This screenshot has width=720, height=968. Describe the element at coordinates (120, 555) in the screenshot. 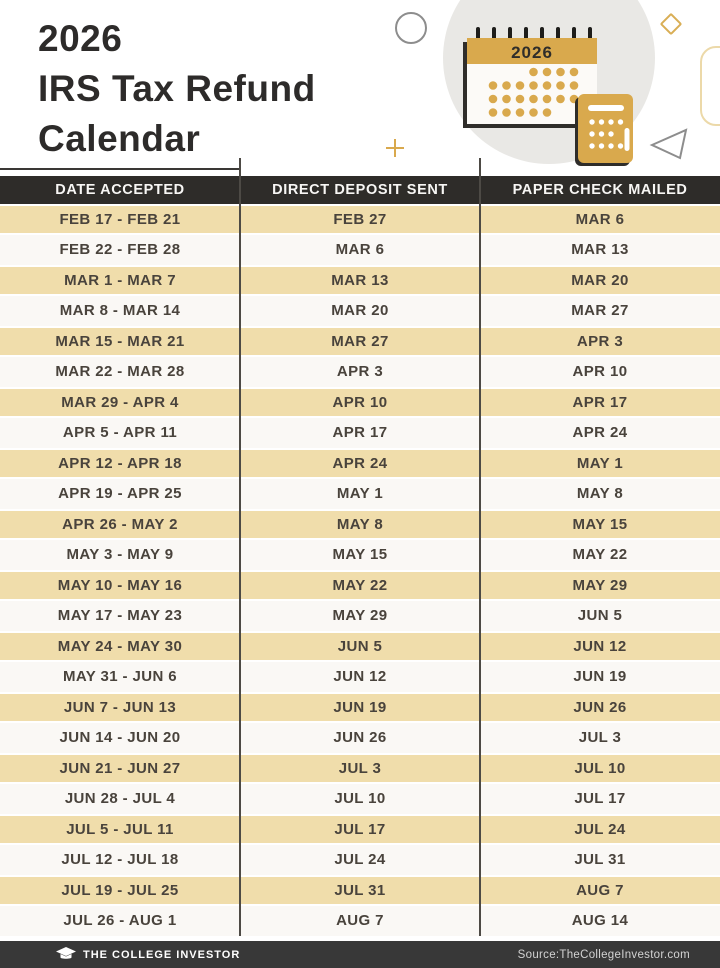

I see `table-cell: MAY 3 - MAY 9` at that location.